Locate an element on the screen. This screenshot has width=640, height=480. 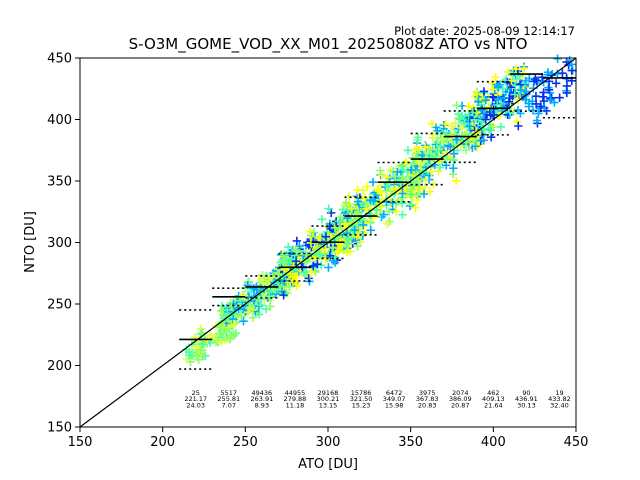
bin-mean-label: 279.88 is located at coordinates (295, 399).